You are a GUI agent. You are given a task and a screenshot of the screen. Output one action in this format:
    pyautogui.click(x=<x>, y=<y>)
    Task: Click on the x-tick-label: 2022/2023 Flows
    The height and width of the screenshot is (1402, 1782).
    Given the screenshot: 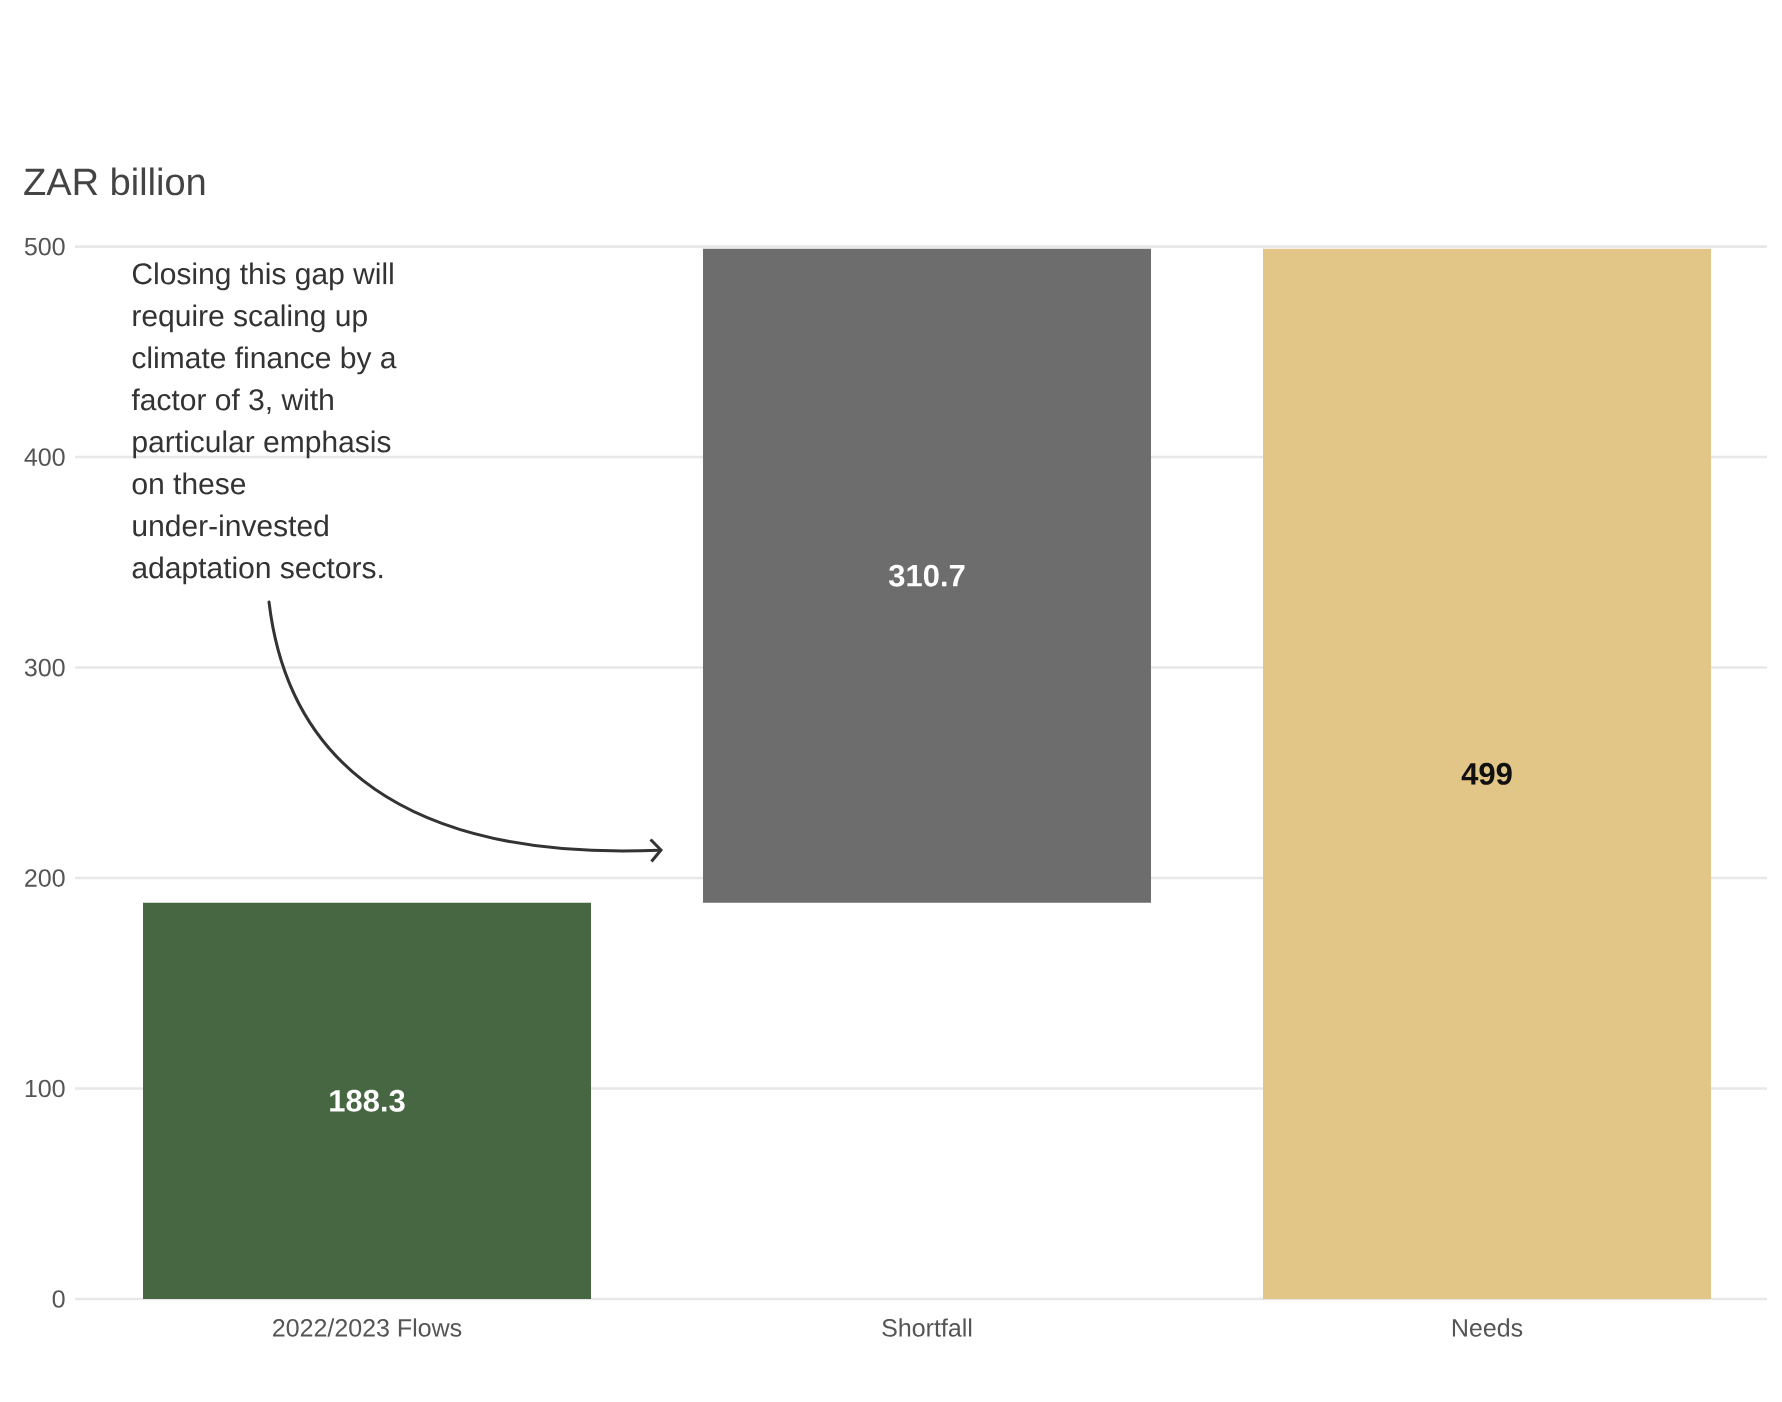 What is the action you would take?
    pyautogui.click(x=367, y=1327)
    